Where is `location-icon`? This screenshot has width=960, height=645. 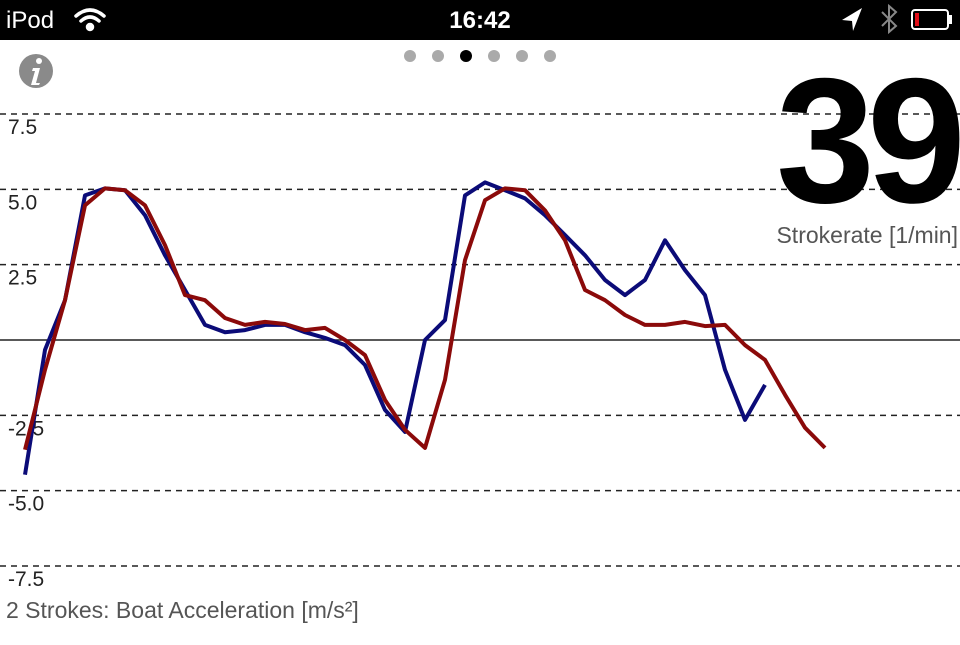
location-icon is located at coordinates (852, 19).